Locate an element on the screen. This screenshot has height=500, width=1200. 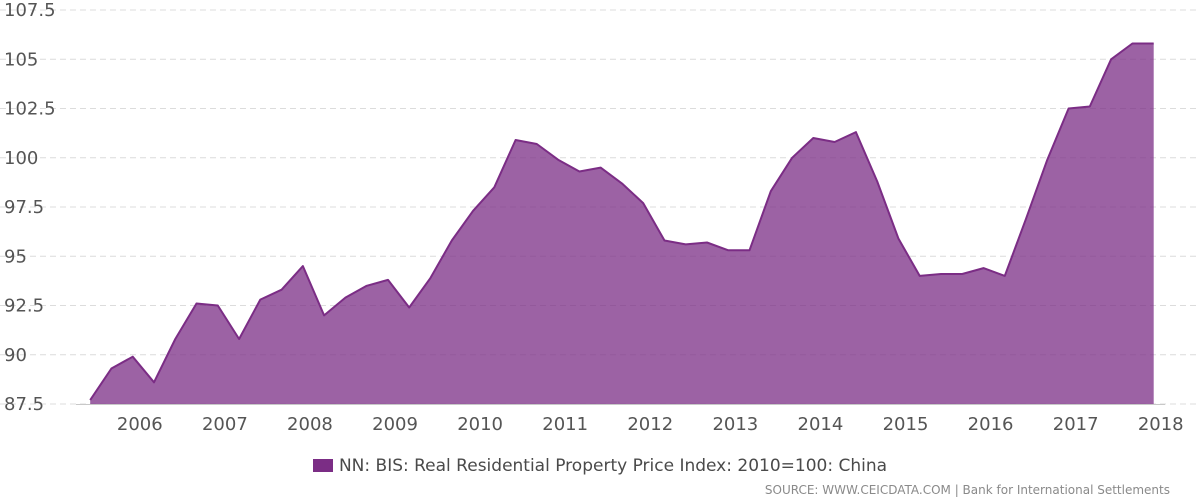
x-tick-label: 2009 is located at coordinates (395, 424).